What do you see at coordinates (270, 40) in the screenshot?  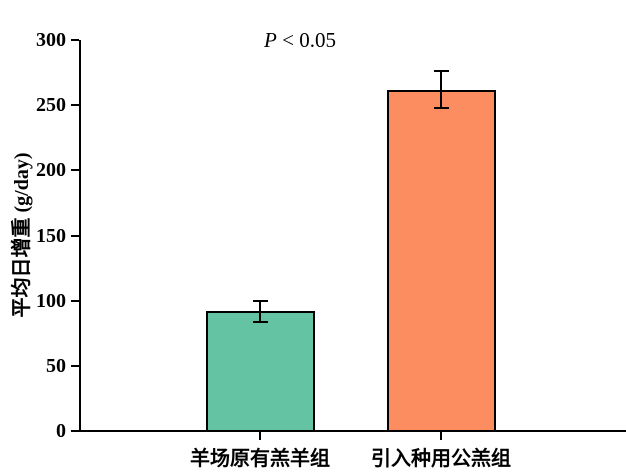 I see `p-value-symbol: P` at bounding box center [270, 40].